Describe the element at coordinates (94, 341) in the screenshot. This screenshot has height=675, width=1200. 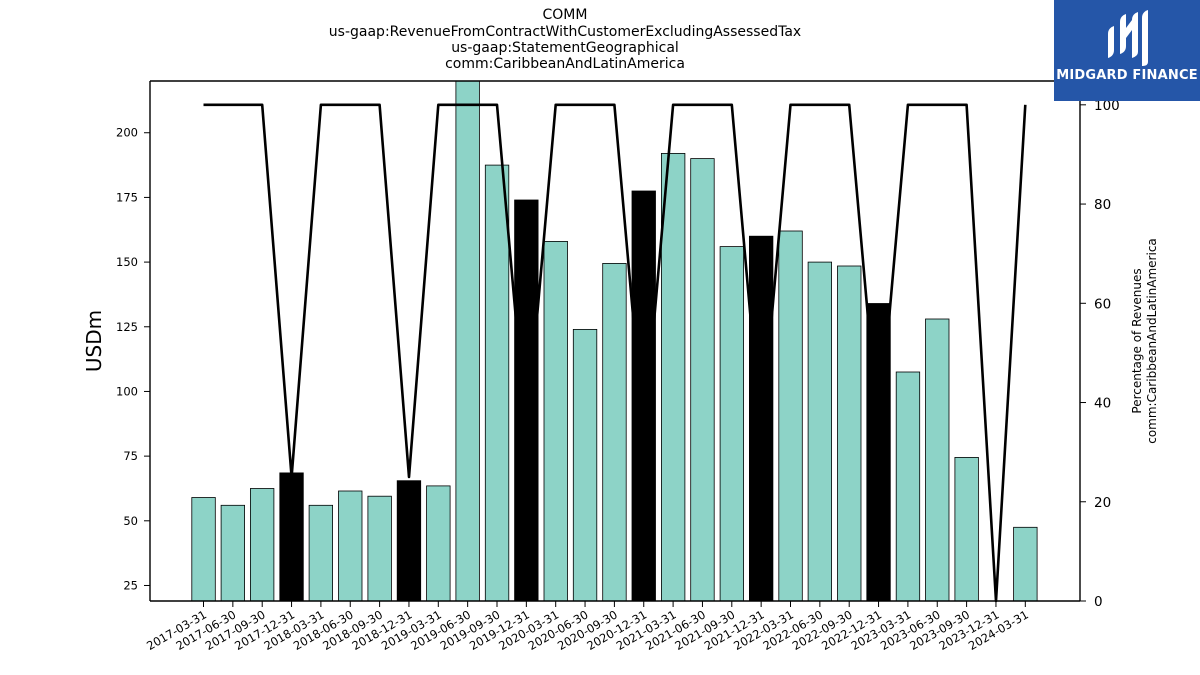
I see `left-y-axis-label: USDm` at that location.